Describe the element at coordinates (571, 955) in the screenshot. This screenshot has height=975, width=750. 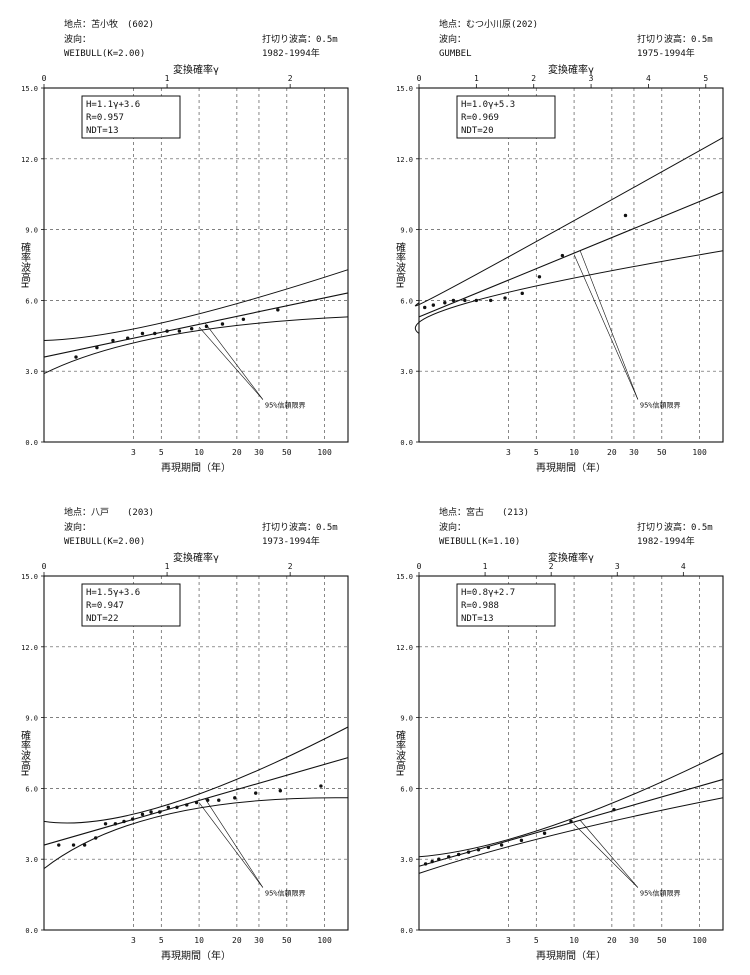
I see `x-axis-title: 再現期間（年）` at that location.